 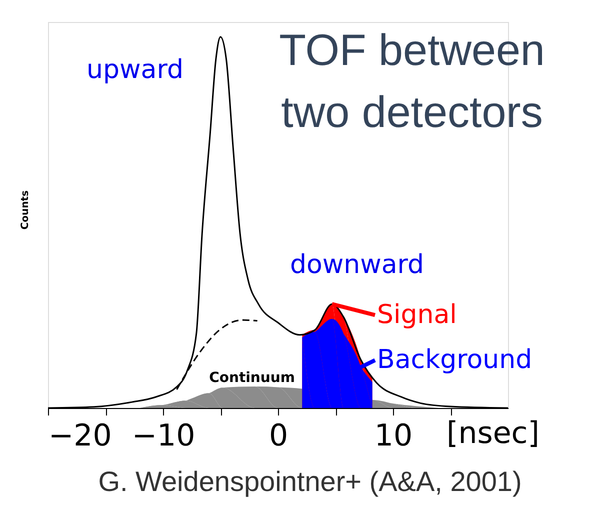 I want to click on x-tick-label: −10, so click(x=164, y=436).